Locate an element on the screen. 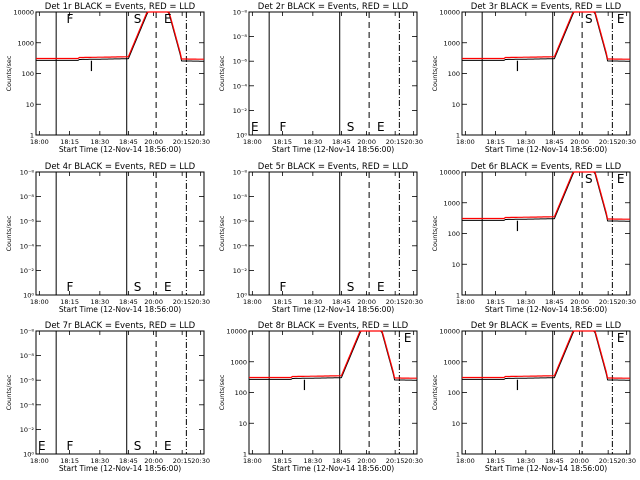 The image size is (640, 480). panel-title: Det 7r BLACK = Events, RED = LLD is located at coordinates (120, 326).